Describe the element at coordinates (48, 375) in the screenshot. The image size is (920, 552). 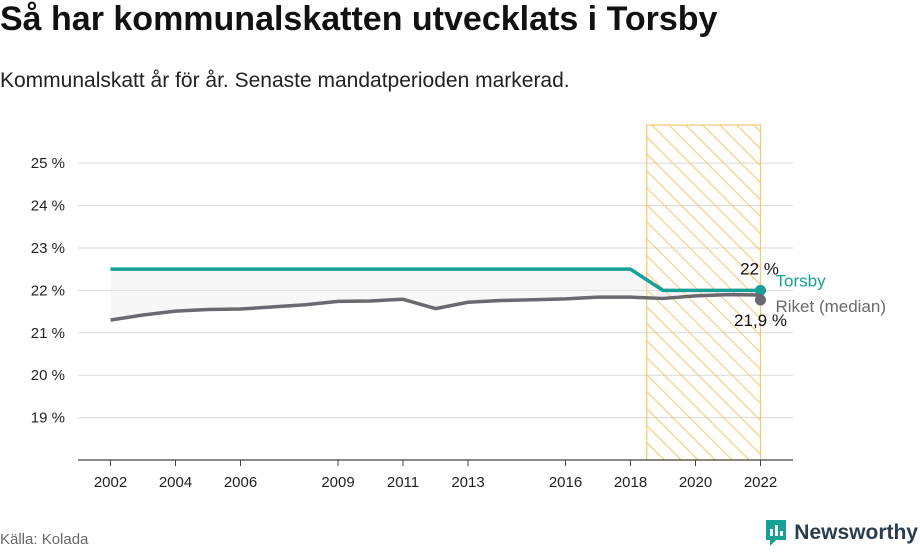
I see `y-tick-label: 20 %` at that location.